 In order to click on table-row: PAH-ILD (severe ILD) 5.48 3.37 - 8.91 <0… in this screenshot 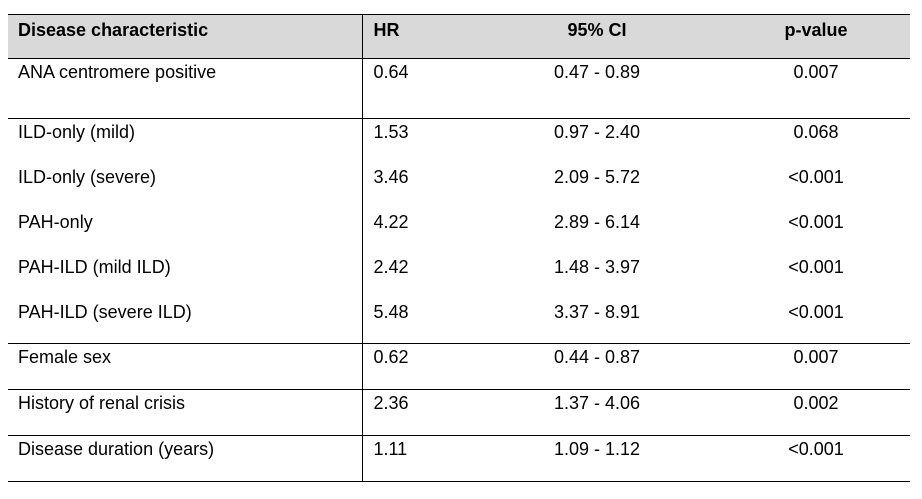, I will do `click(459, 321)`.